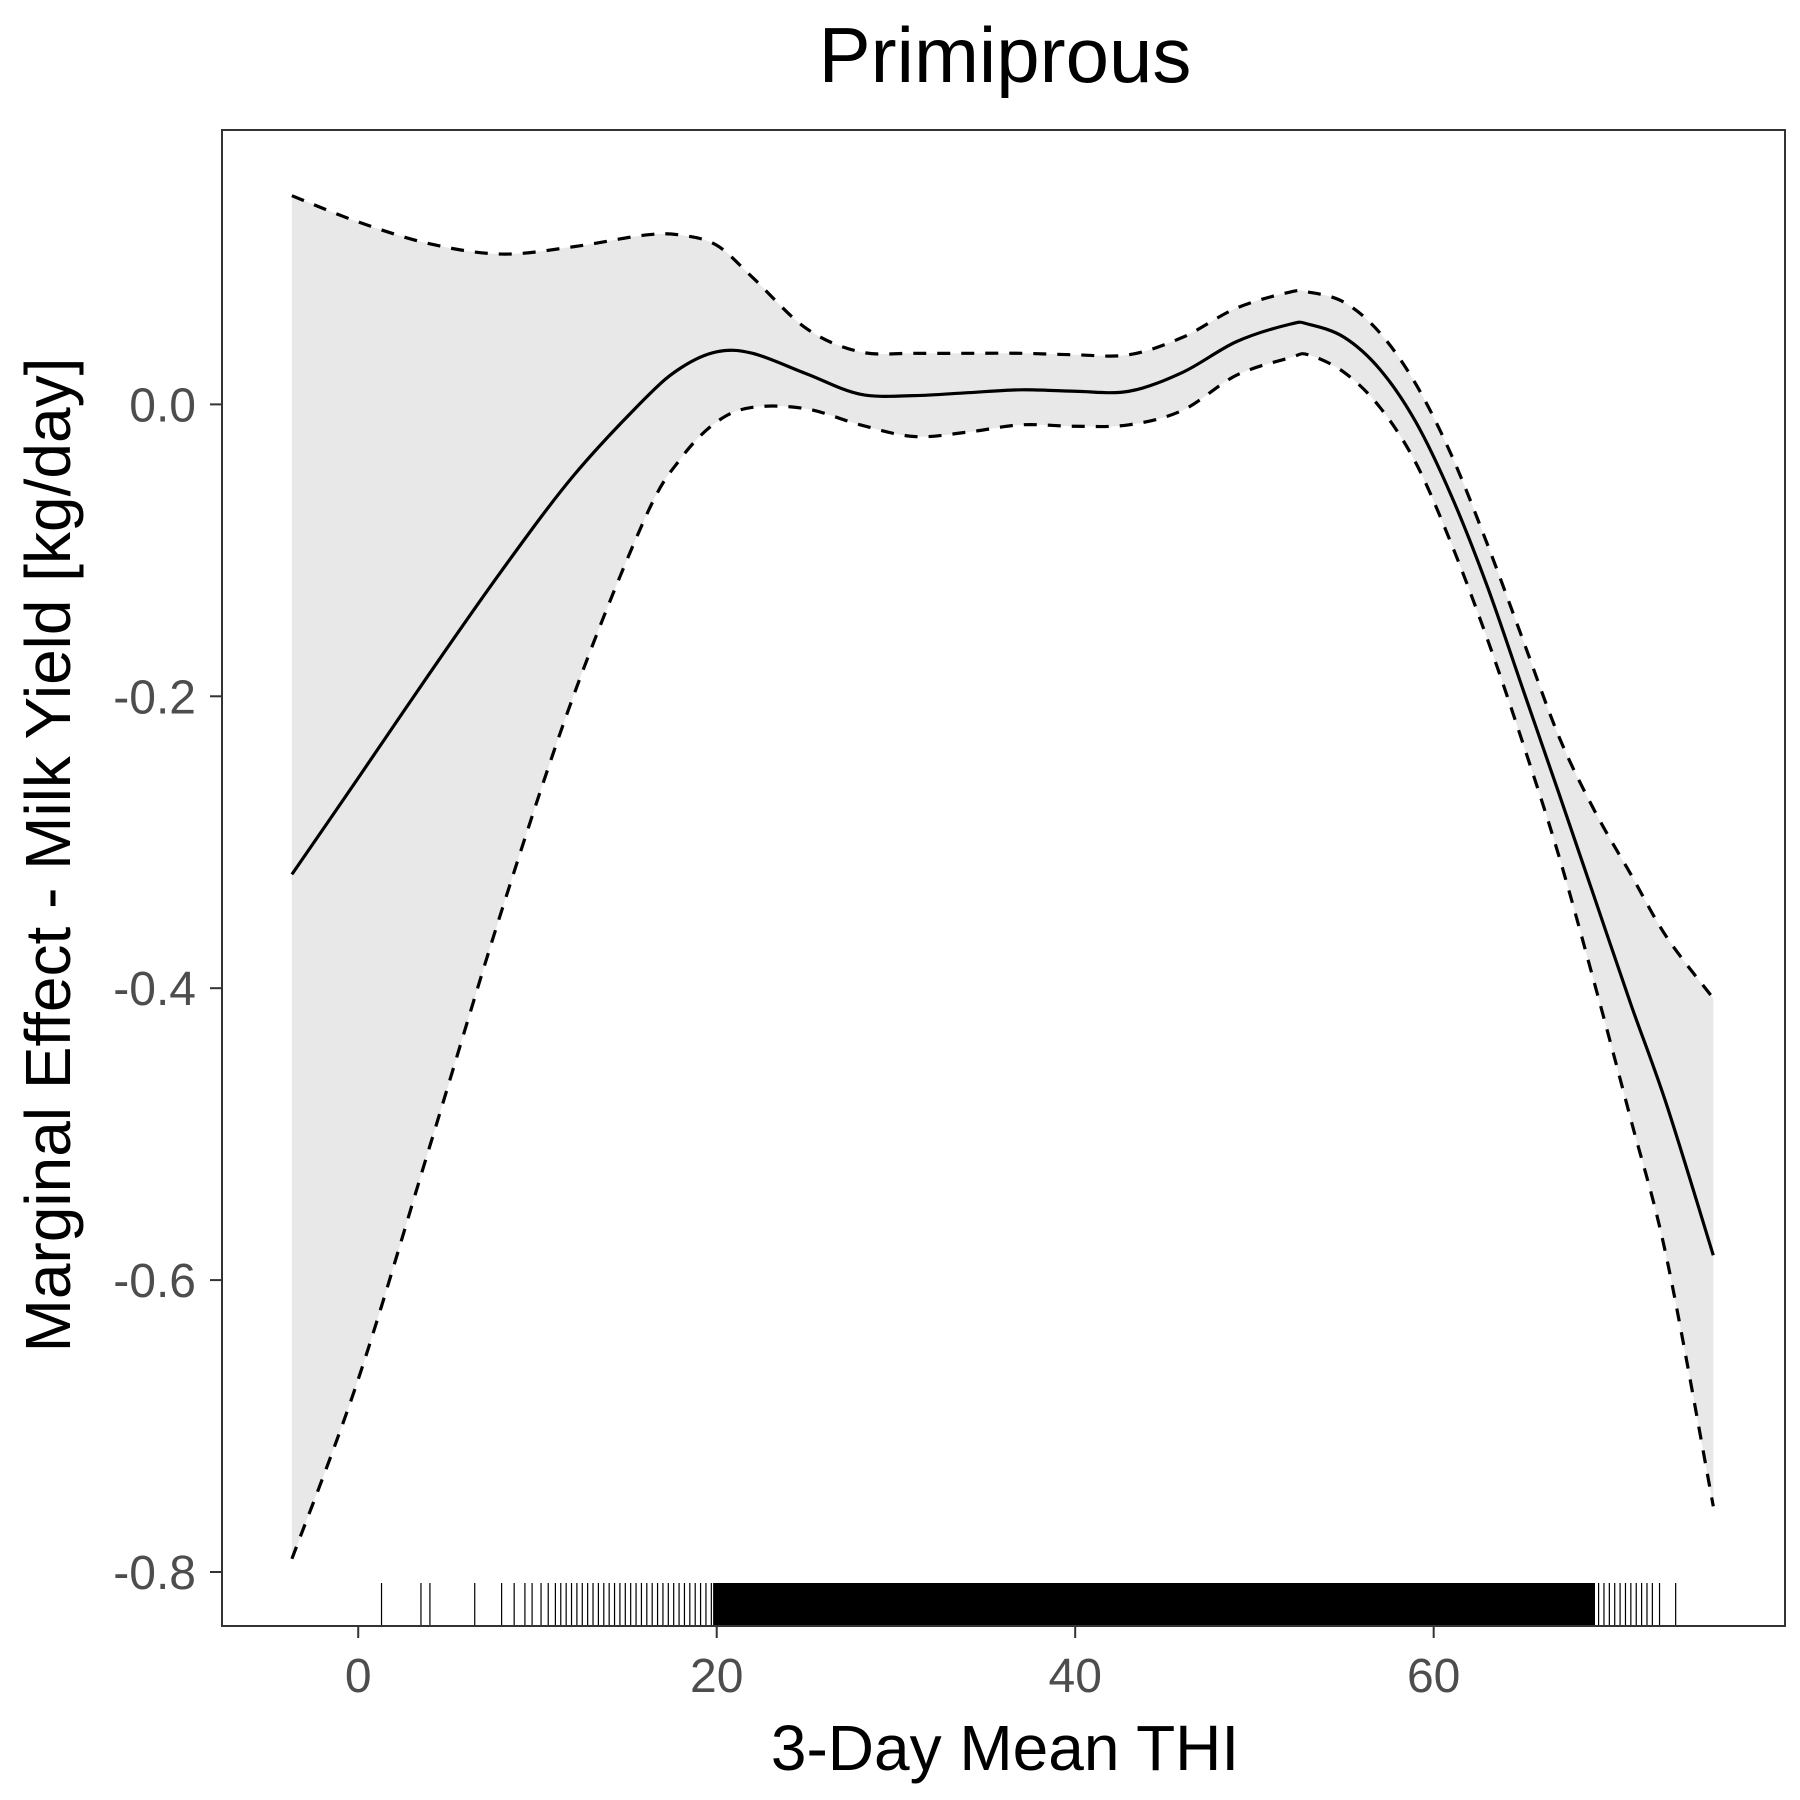  Describe the element at coordinates (162, 405) in the screenshot. I see `y-tick-label: 0.0` at that location.